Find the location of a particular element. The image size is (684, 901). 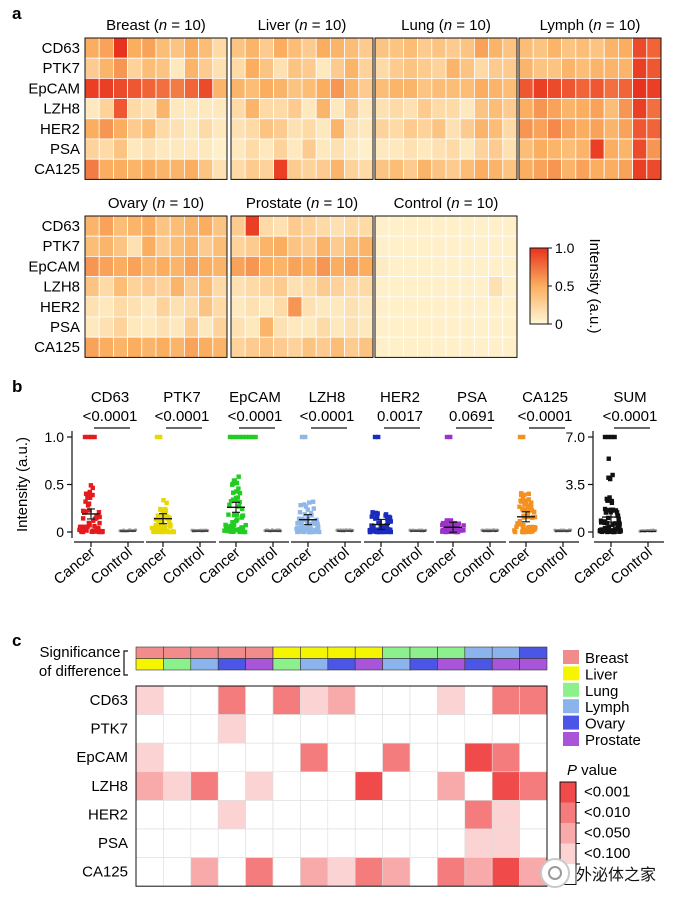

heatmap-title: Ovary (n = 10) is located at coordinates (156, 203).